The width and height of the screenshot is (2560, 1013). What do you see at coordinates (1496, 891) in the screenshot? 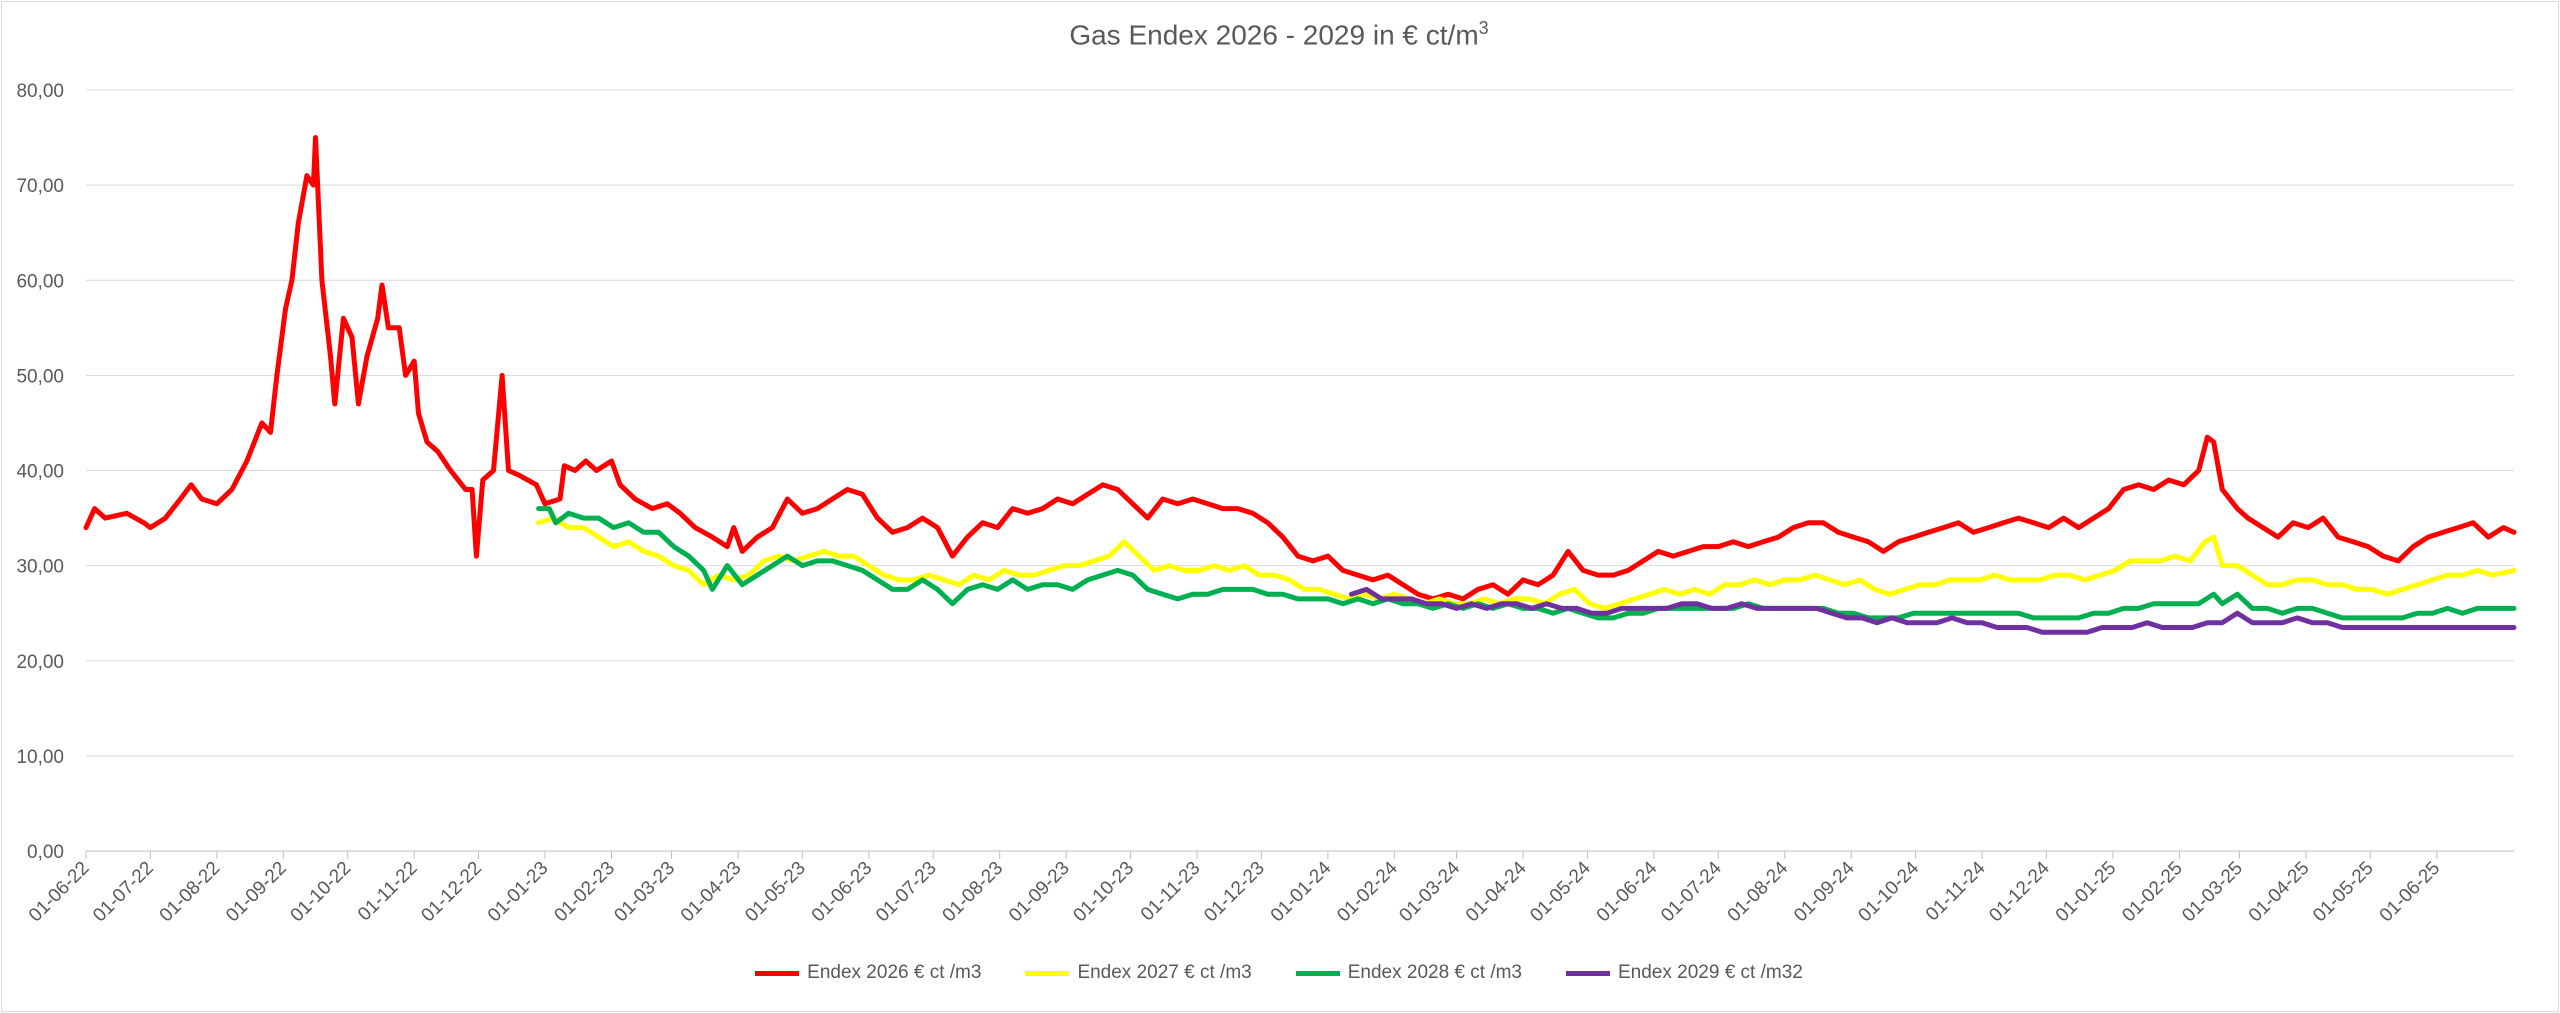
I see `x-tick-label: 01-04-24` at bounding box center [1496, 891].